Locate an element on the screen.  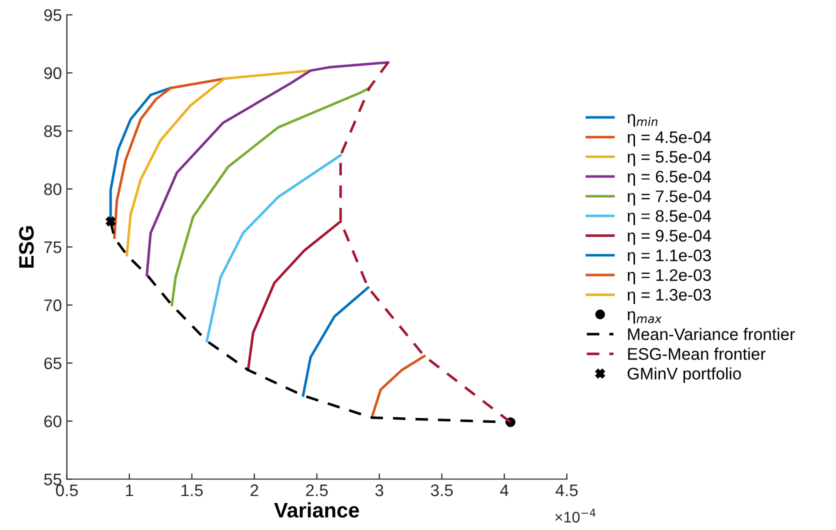
y-tick-label: 85 is located at coordinates (53, 131).